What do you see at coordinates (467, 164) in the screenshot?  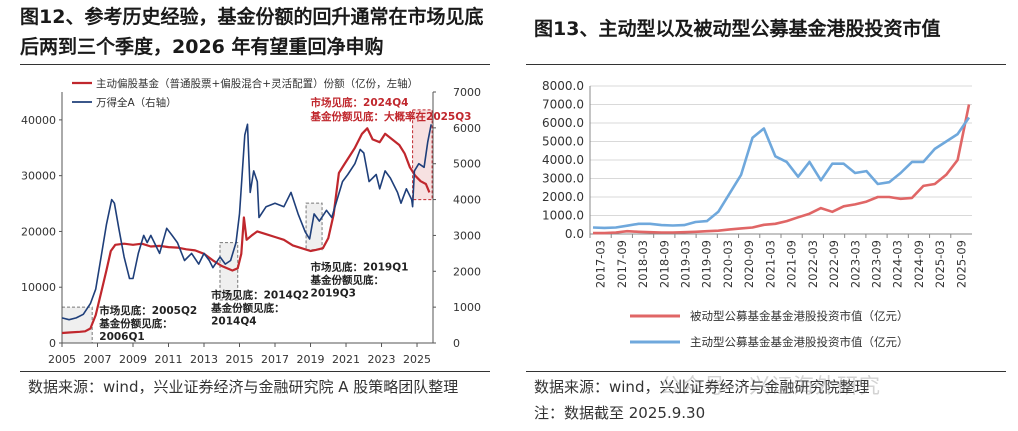 I see `right-axis-tick-label: 5000` at bounding box center [467, 164].